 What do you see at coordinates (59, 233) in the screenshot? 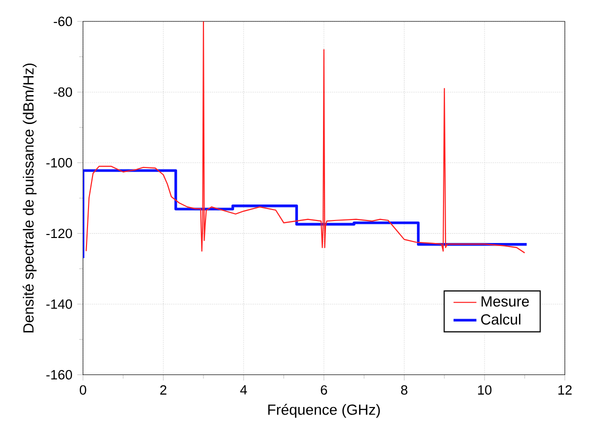
I see `y-tick-label: -120` at bounding box center [59, 233].